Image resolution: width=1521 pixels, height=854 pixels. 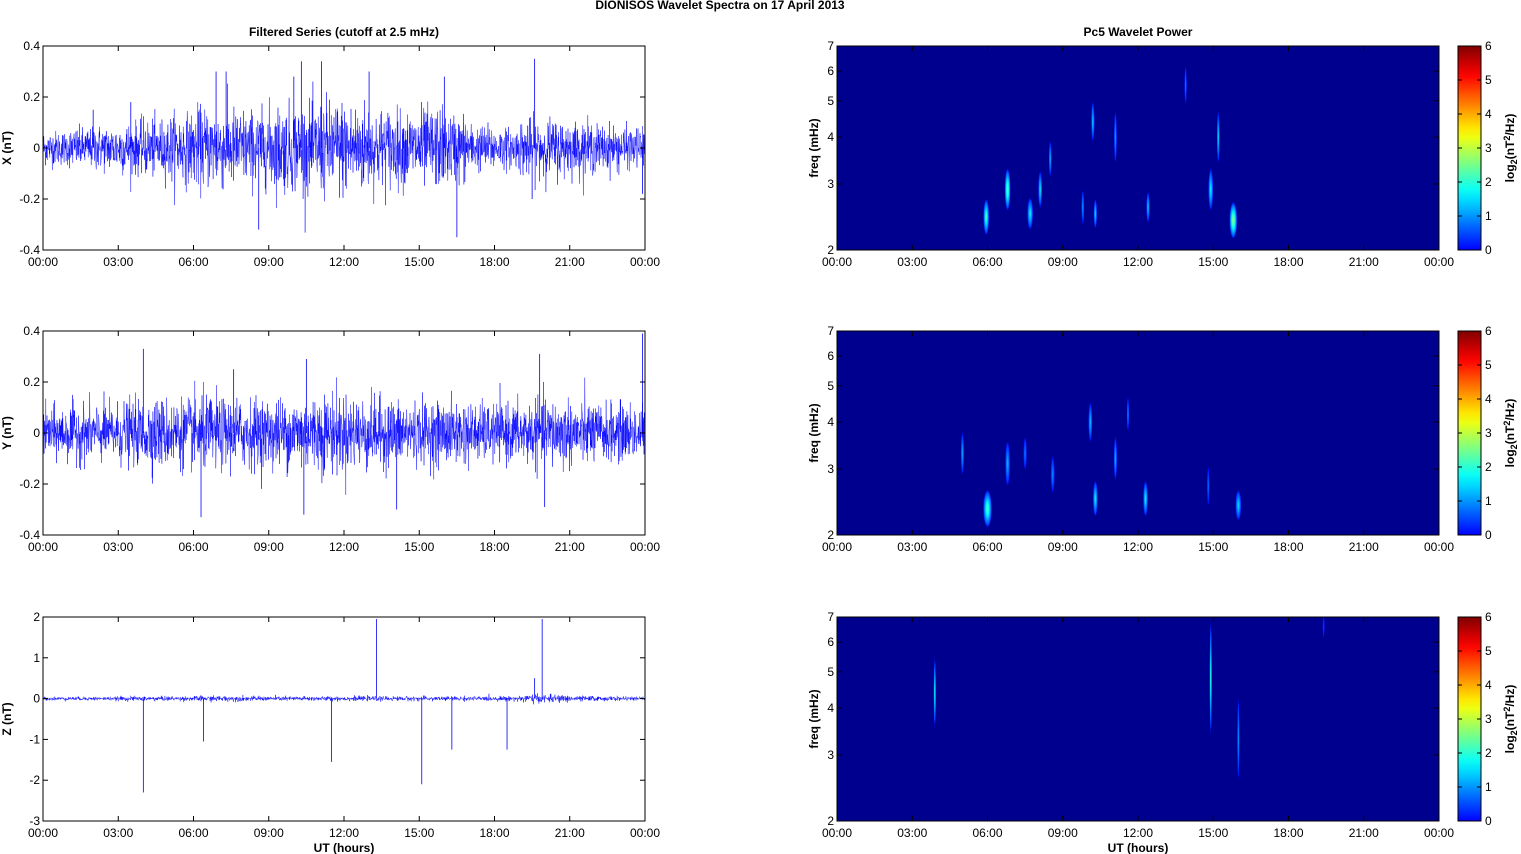 I want to click on ytick-label: 5, so click(x=830, y=672).